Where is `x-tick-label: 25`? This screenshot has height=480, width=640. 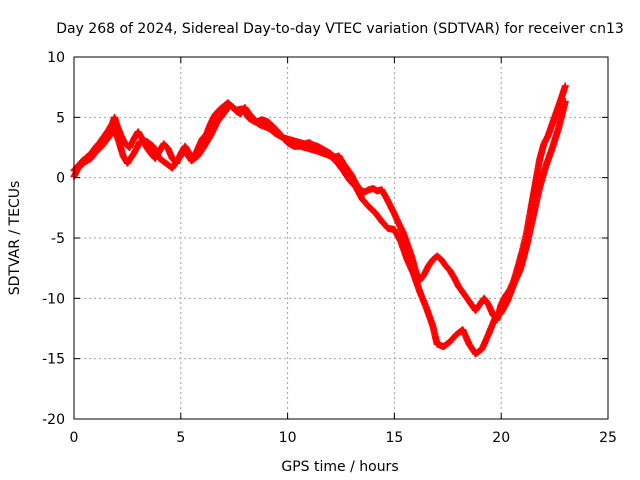 x-tick-label: 25 is located at coordinates (608, 438).